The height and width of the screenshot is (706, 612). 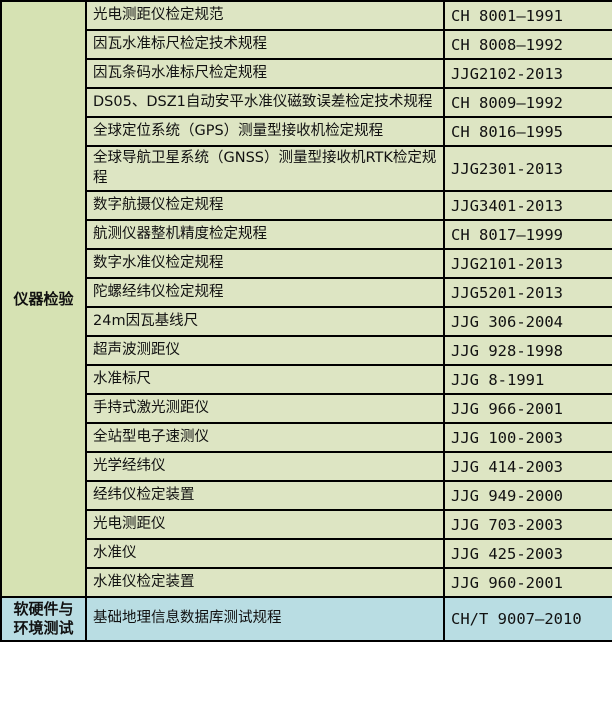 I want to click on table-row: 因瓦水准标尺检定技术规程 CH 8008—1992, so click(x=306, y=44).